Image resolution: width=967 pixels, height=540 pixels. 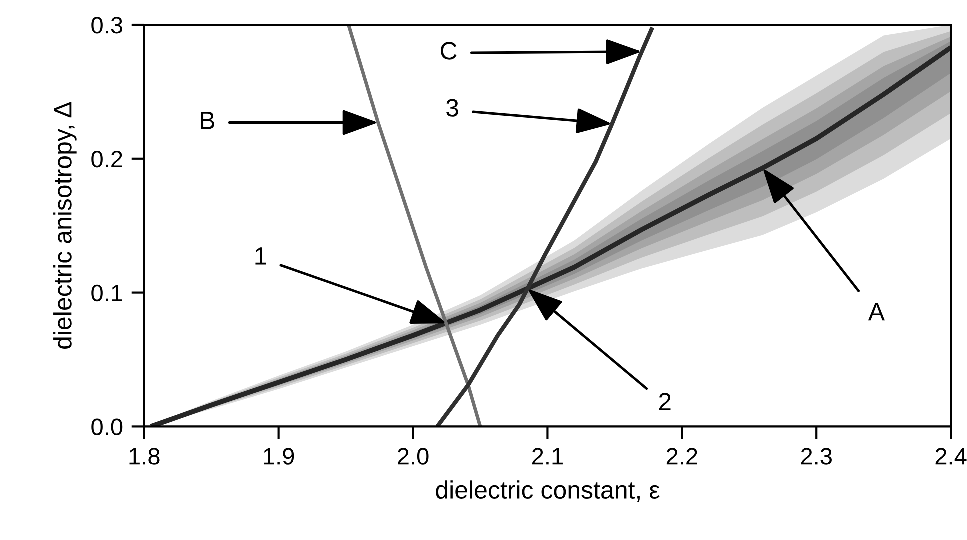 What do you see at coordinates (207, 121) in the screenshot?
I see `annotation: B` at bounding box center [207, 121].